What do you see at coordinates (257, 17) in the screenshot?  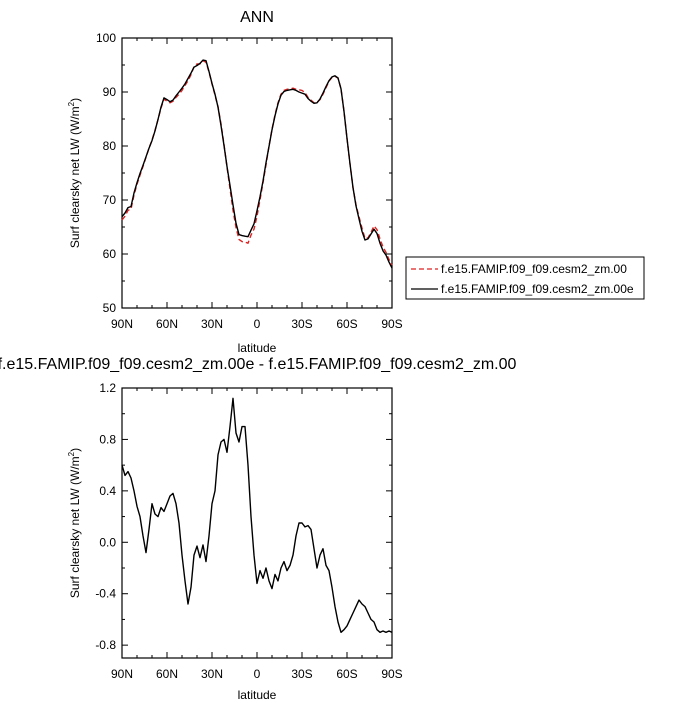 I see `top-chart-title: ANN` at bounding box center [257, 17].